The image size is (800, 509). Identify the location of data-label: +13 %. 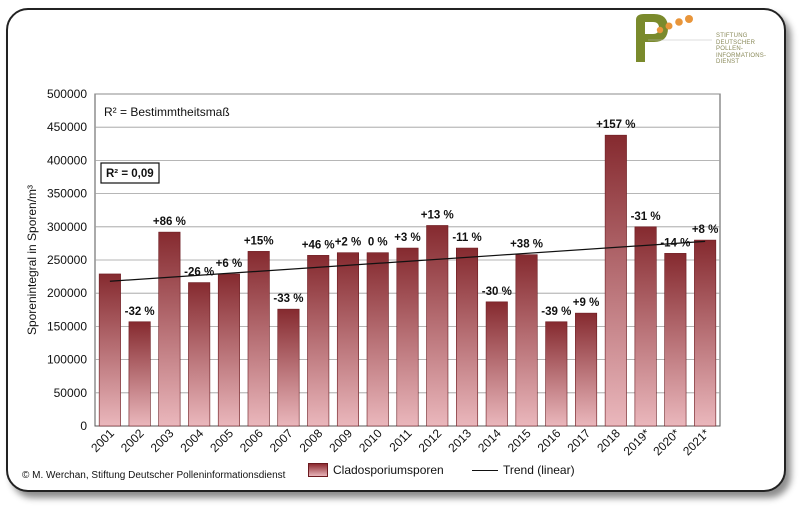
(437, 215).